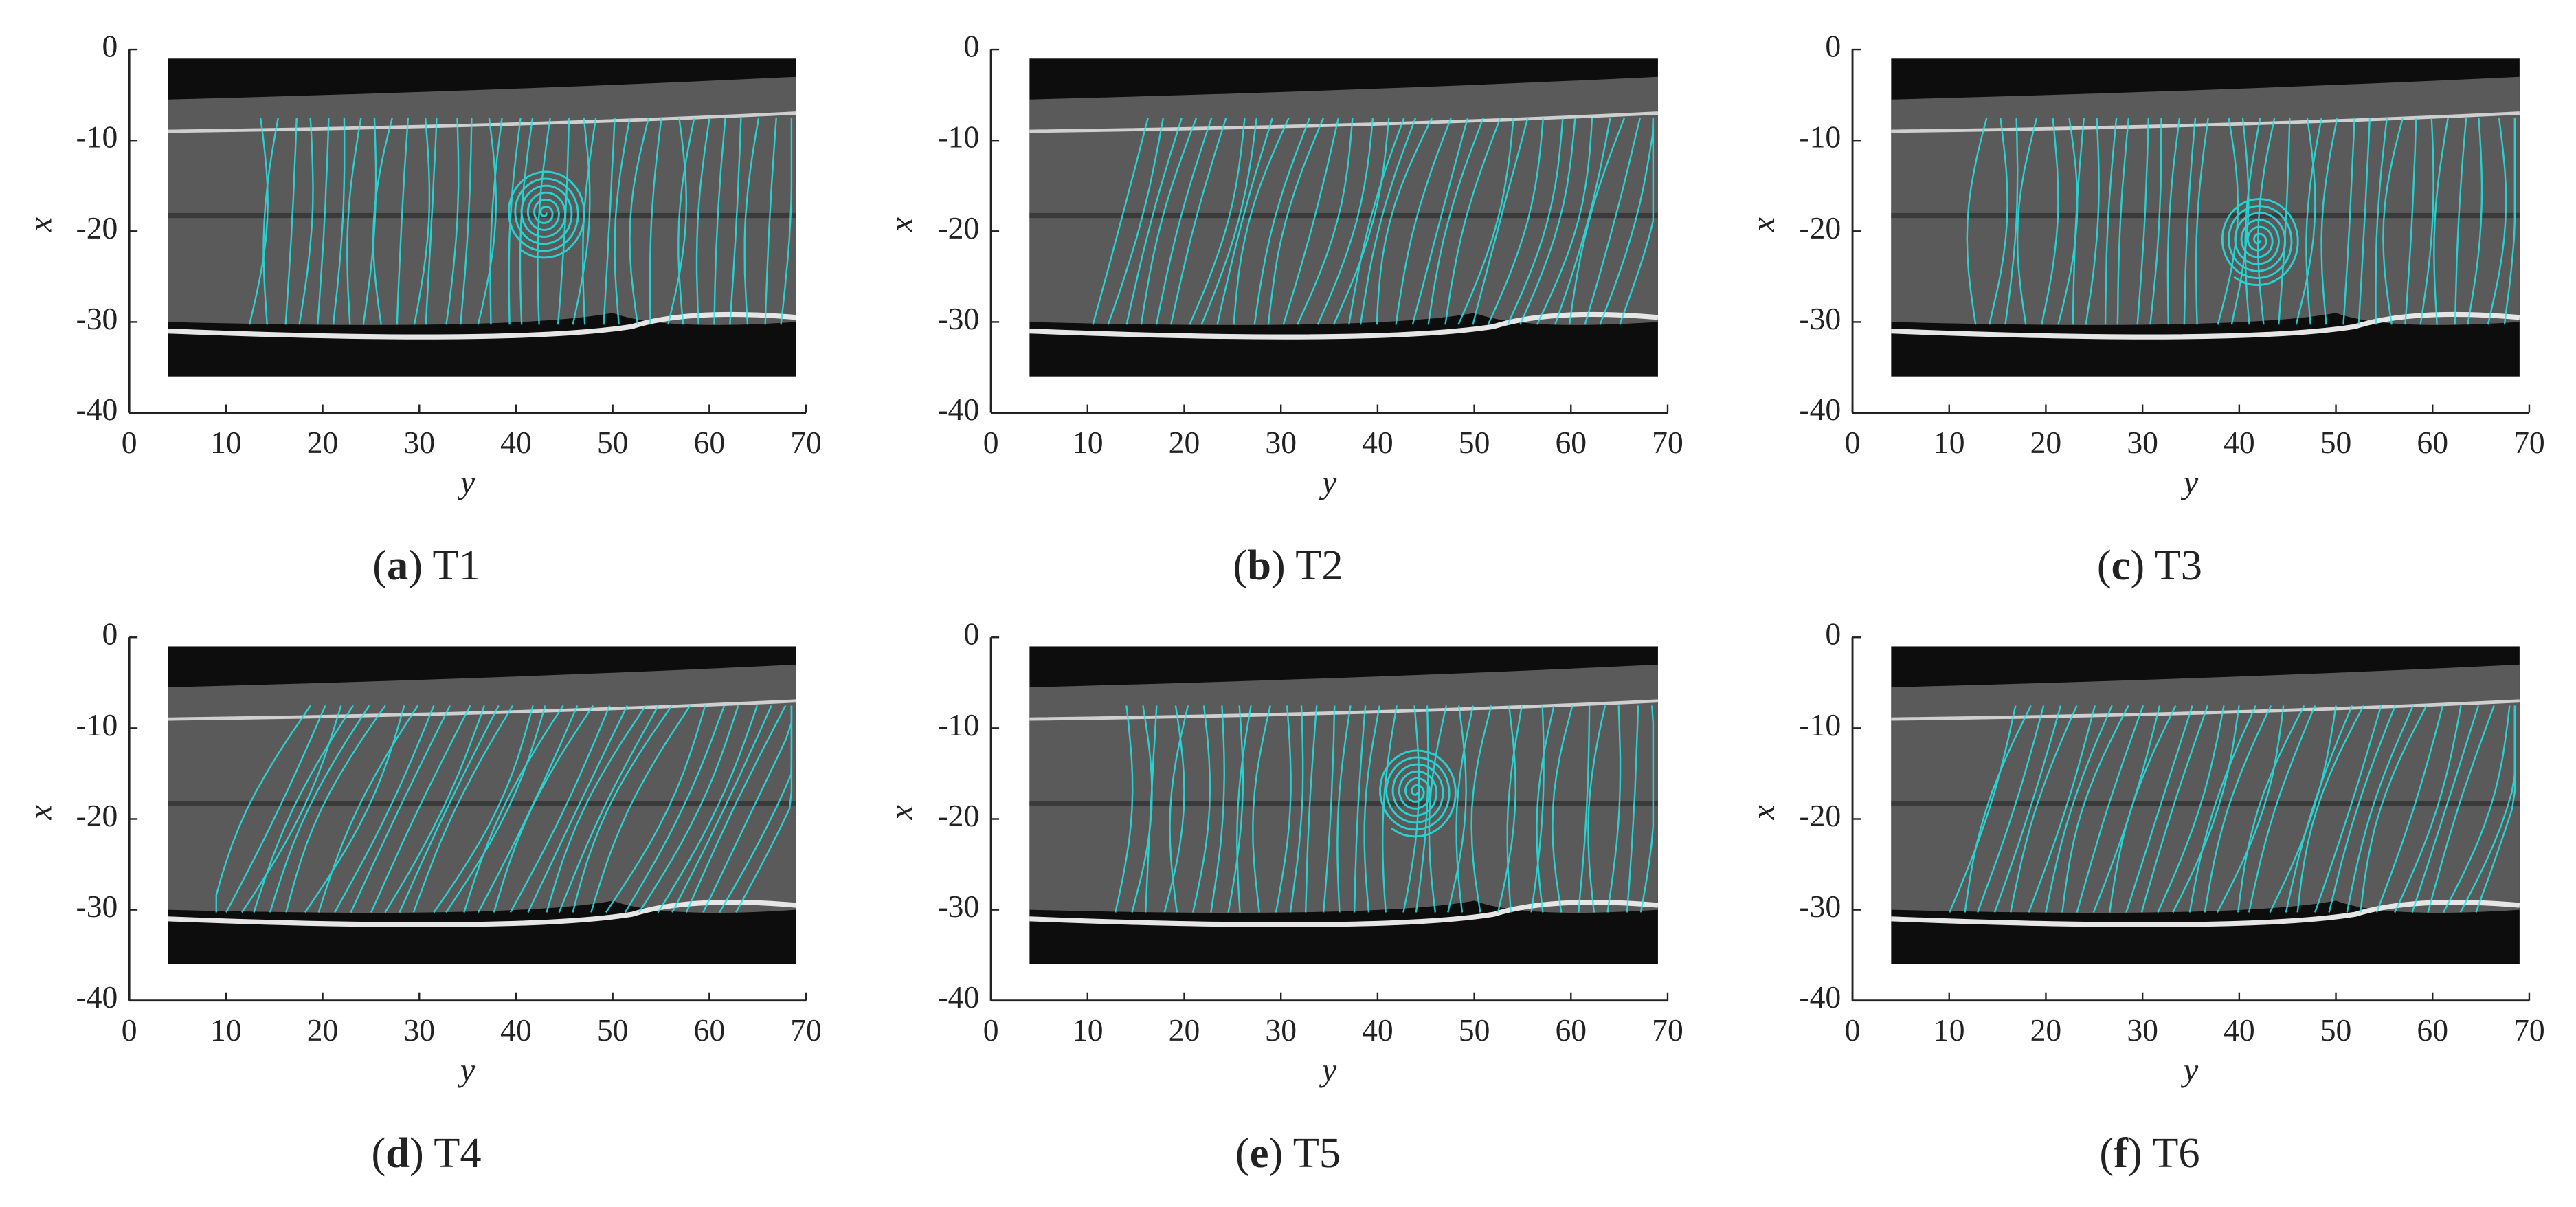 Image resolution: width=2576 pixels, height=1207 pixels. Describe the element at coordinates (426, 565) in the screenshot. I see `caption: (a) T1` at that location.